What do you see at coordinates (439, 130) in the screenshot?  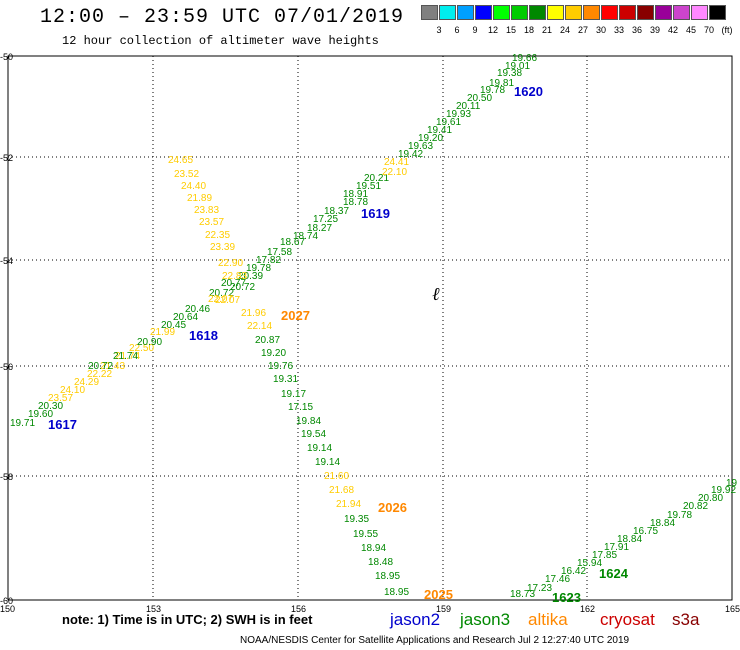 I see `swh-value: 19.41` at bounding box center [439, 130].